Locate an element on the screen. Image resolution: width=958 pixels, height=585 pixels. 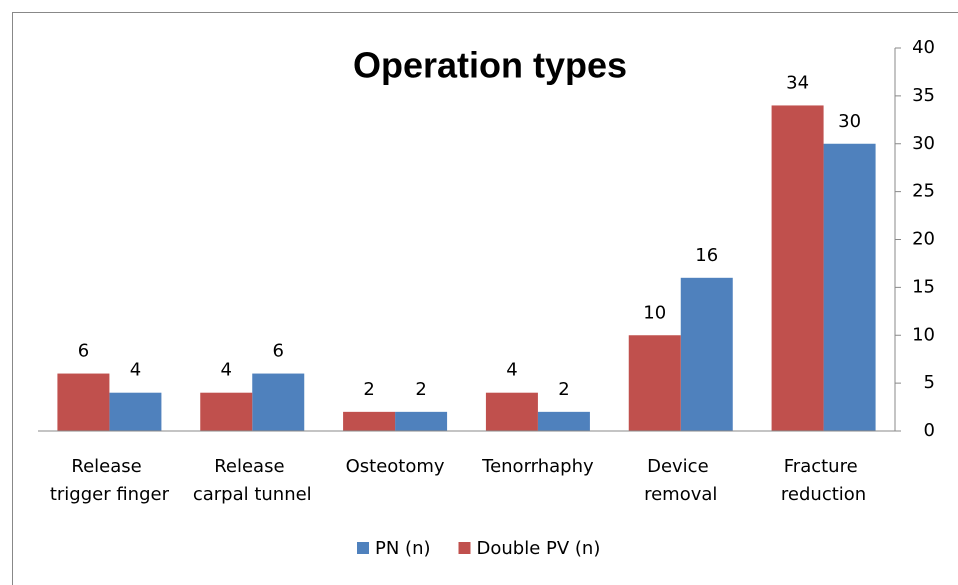
y-tick-label: 5 is located at coordinates (929, 382).